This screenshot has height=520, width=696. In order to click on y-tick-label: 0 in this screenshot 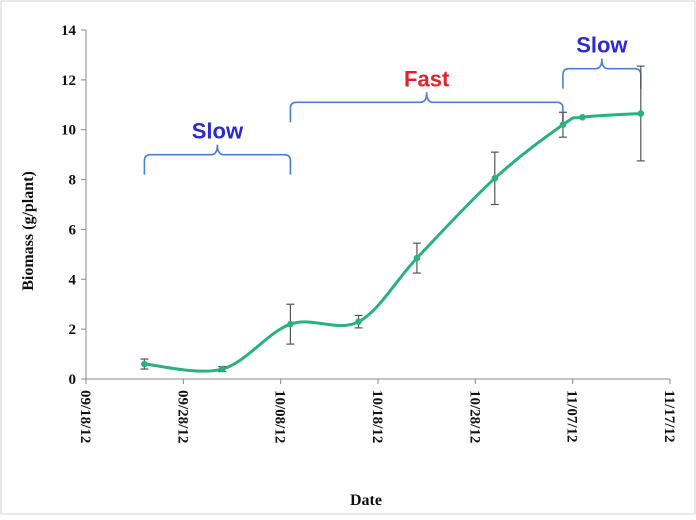, I will do `click(73, 380)`.